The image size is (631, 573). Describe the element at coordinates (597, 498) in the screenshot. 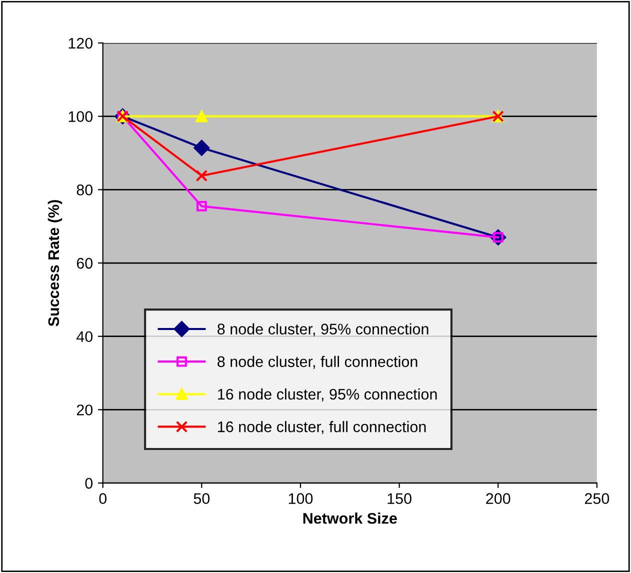

I see `x-tick-label: 250` at that location.